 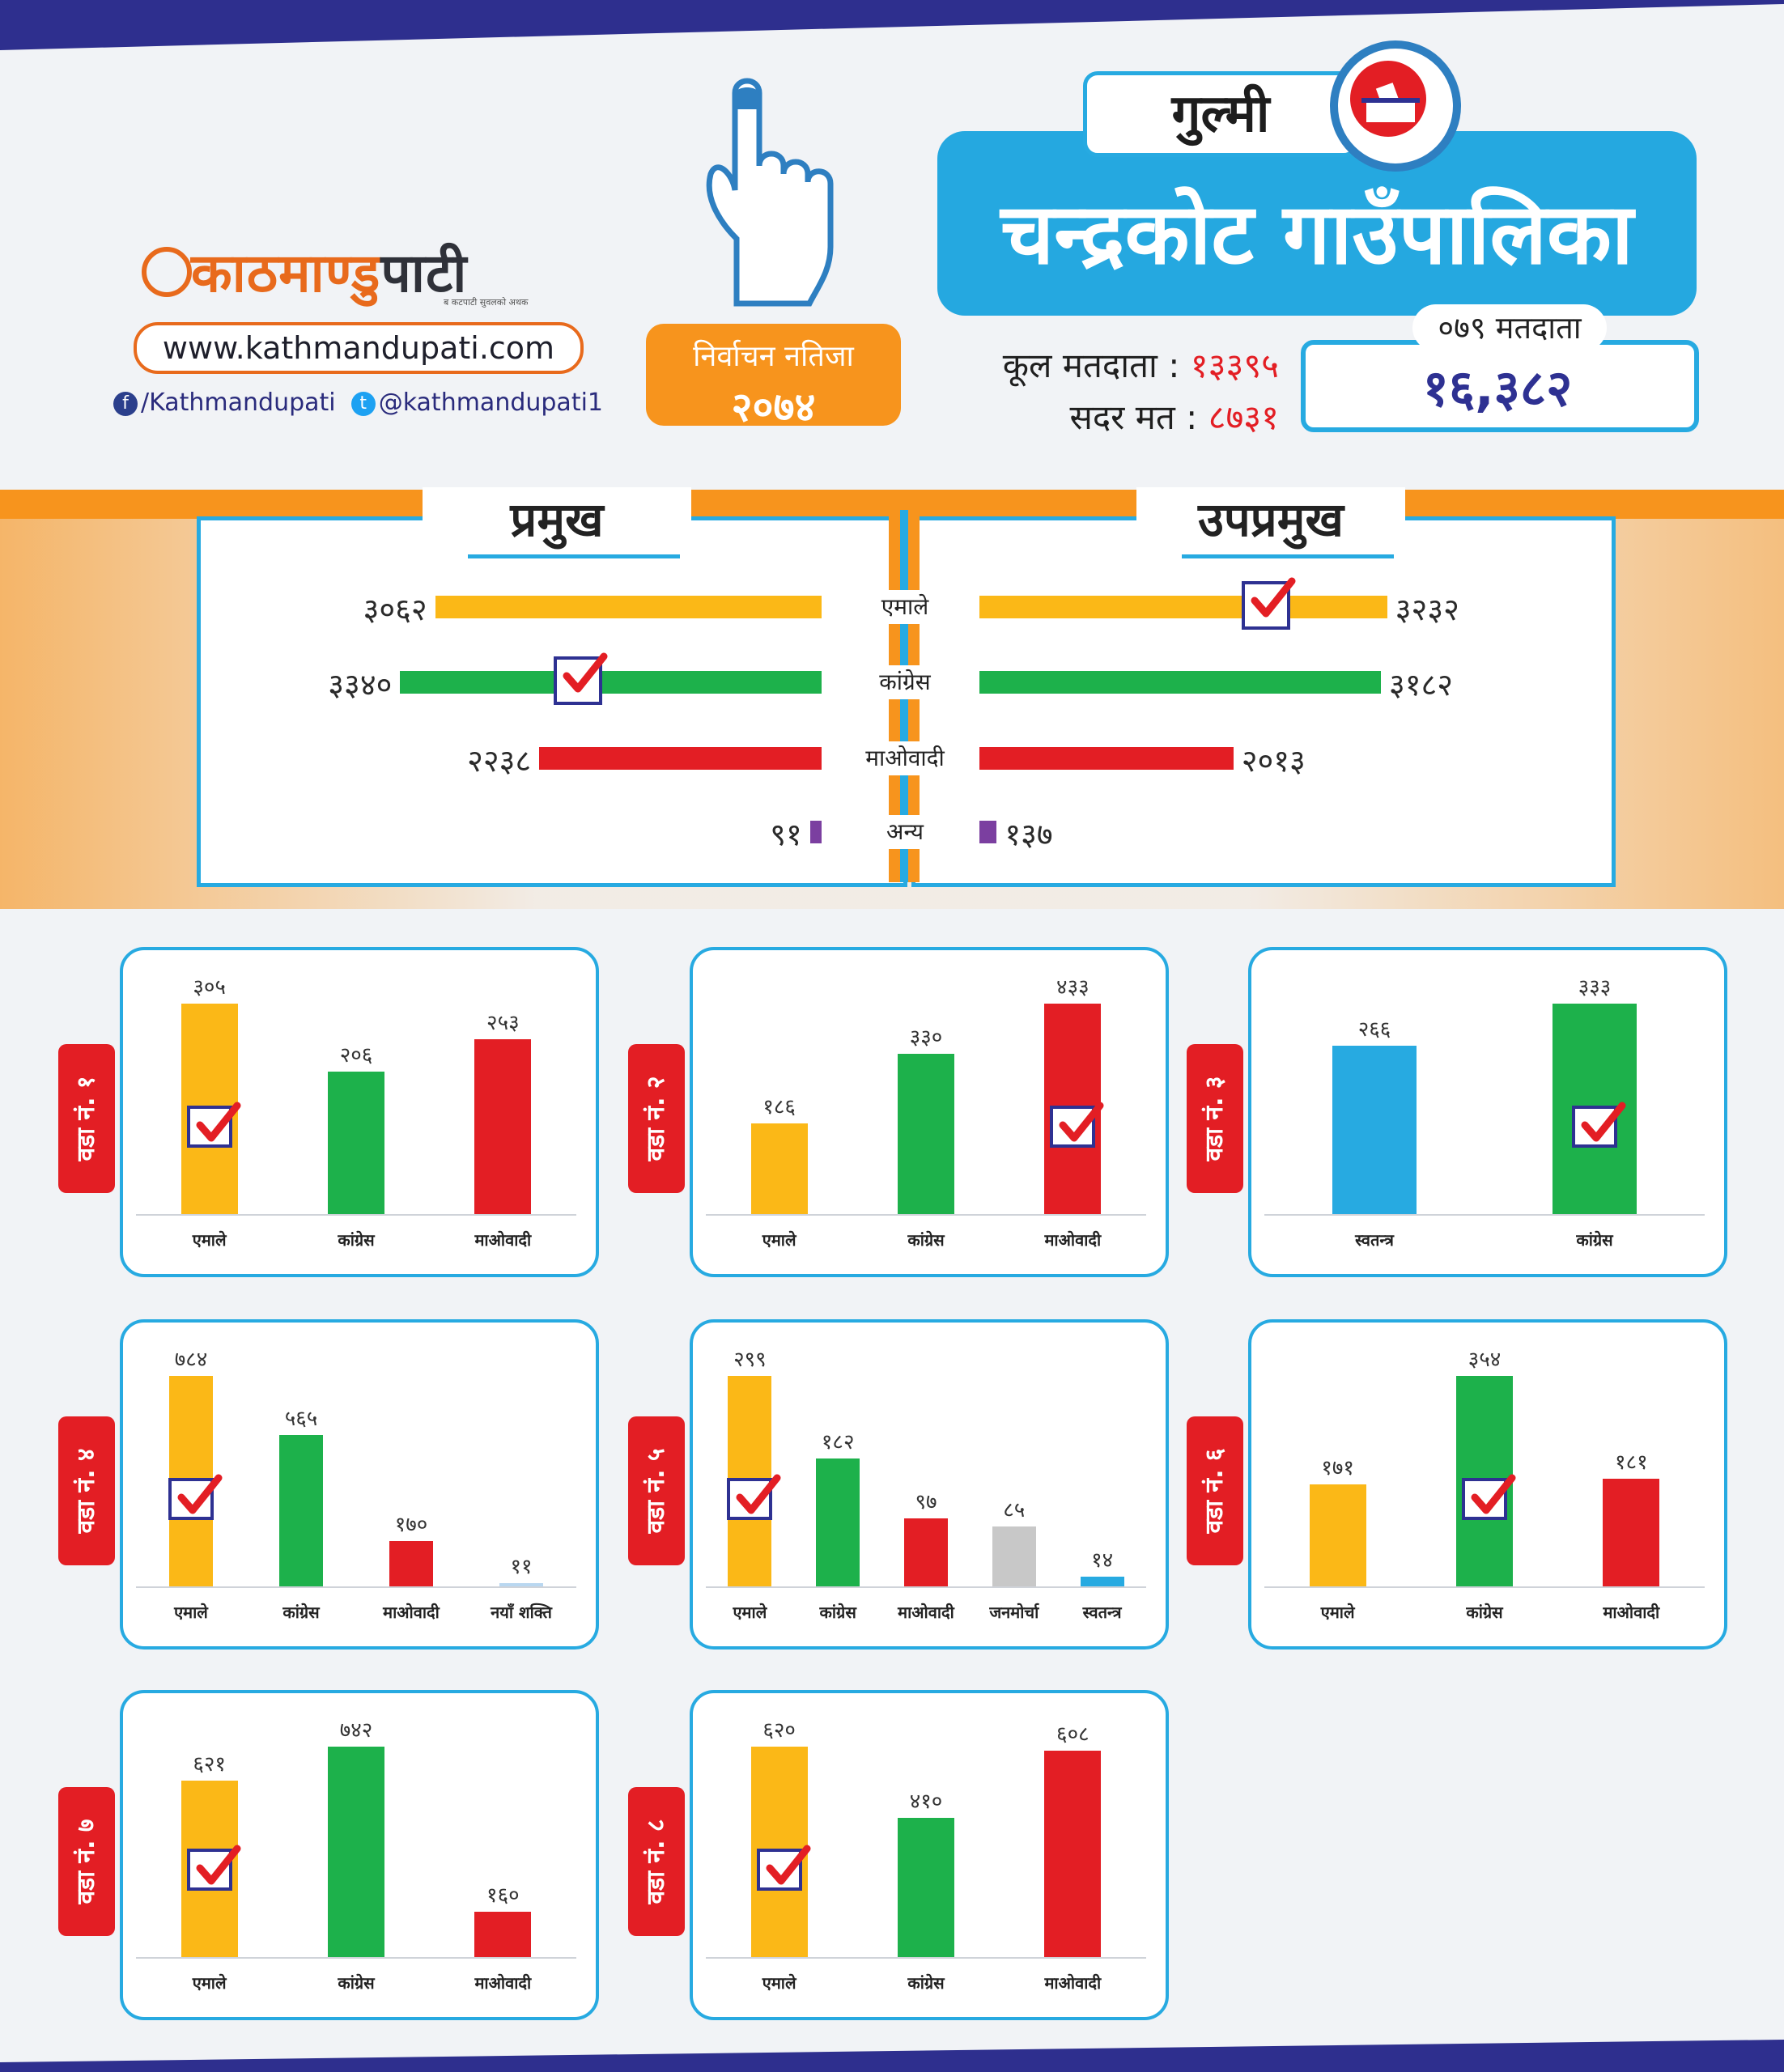 I want to click on facebook-link: /Kathmandupati, so click(x=238, y=402).